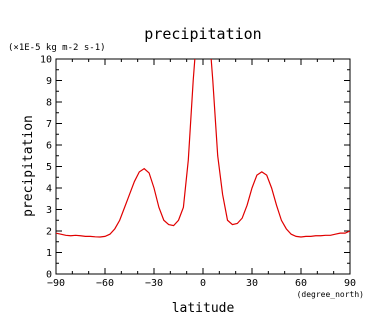 The image size is (366, 320). Describe the element at coordinates (56, 283) in the screenshot. I see `x-tick-label: −90` at that location.